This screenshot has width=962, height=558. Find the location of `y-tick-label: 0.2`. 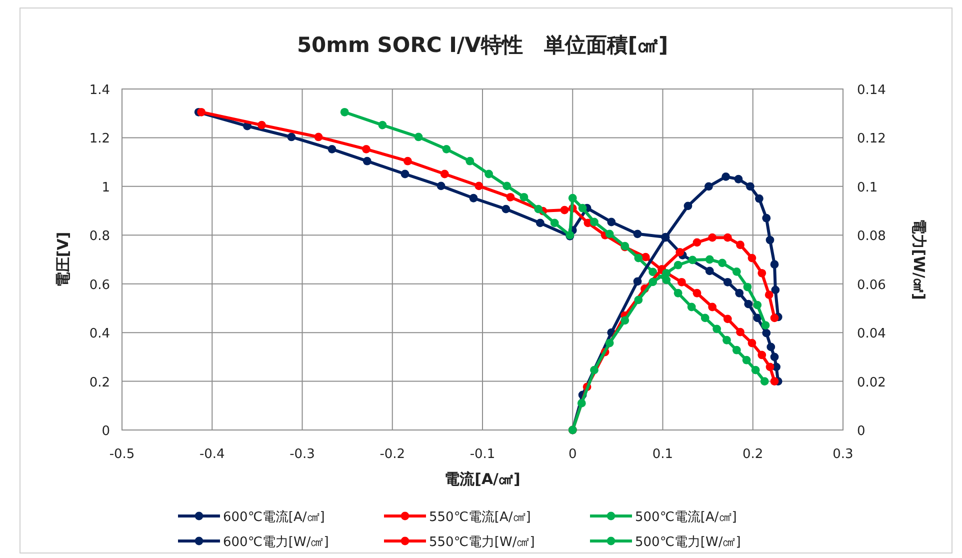

y-tick-label: 0.2 is located at coordinates (99, 382).